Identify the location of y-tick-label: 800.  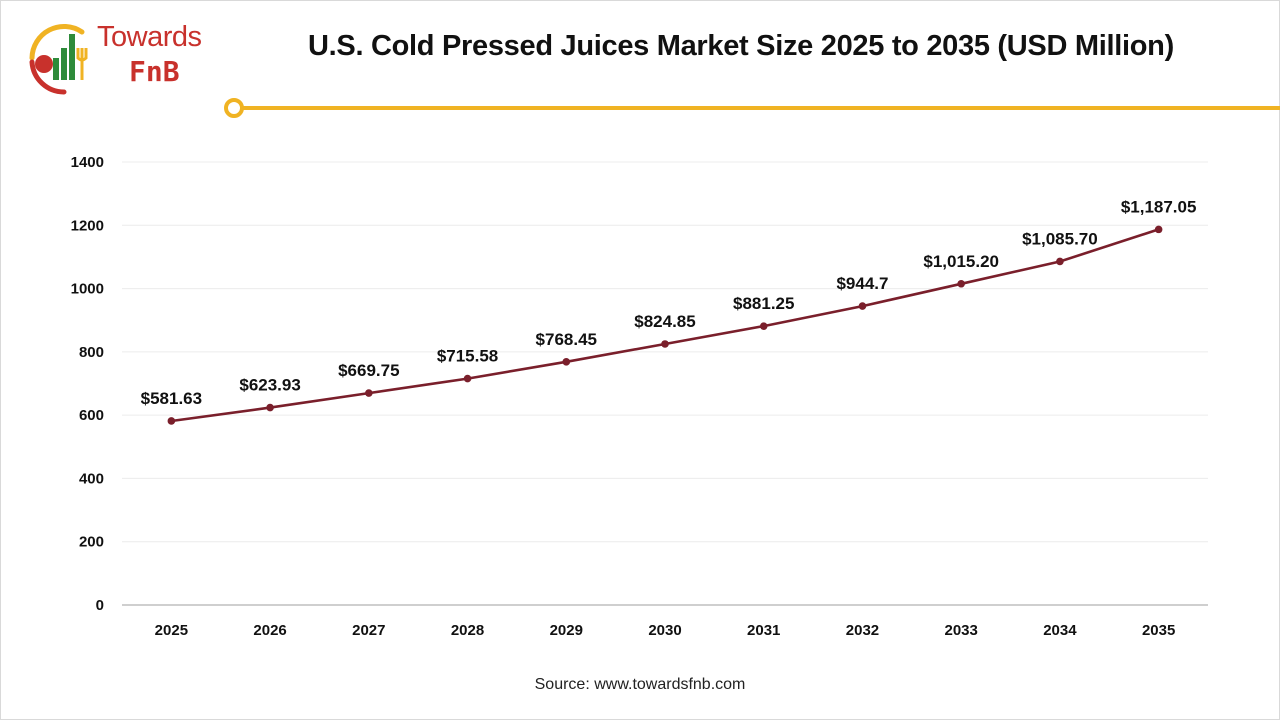
(91, 352).